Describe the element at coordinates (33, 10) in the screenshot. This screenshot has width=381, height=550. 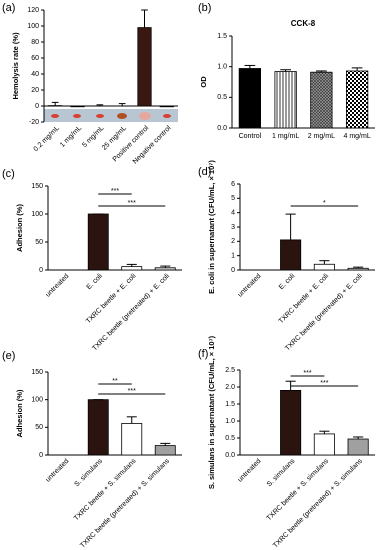
I see `y-tick-label: 120` at that location.